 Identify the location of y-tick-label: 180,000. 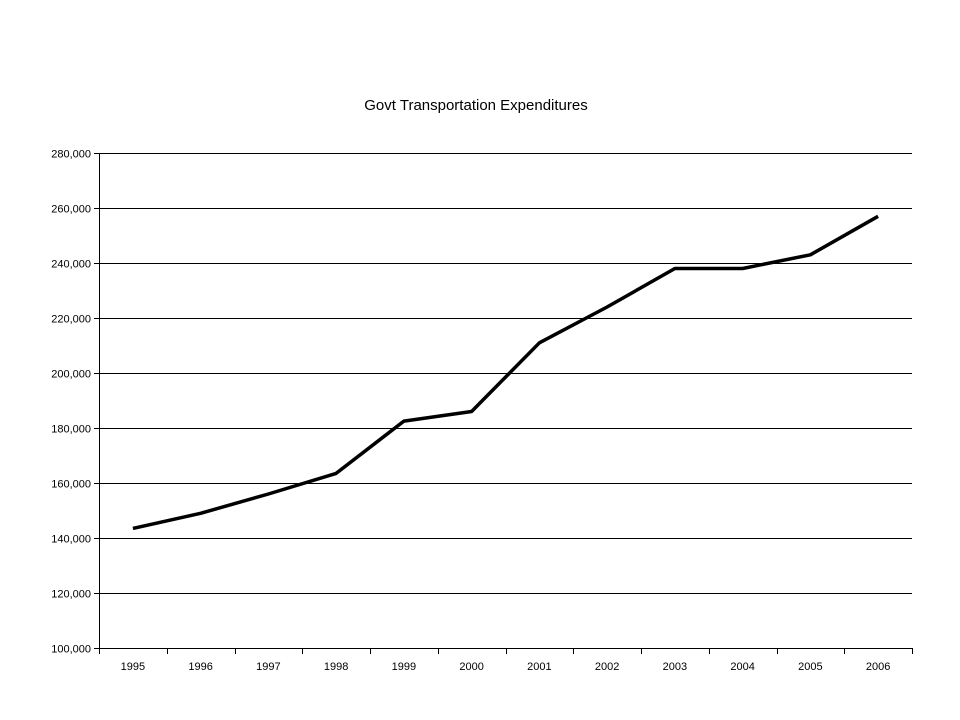
(71, 430).